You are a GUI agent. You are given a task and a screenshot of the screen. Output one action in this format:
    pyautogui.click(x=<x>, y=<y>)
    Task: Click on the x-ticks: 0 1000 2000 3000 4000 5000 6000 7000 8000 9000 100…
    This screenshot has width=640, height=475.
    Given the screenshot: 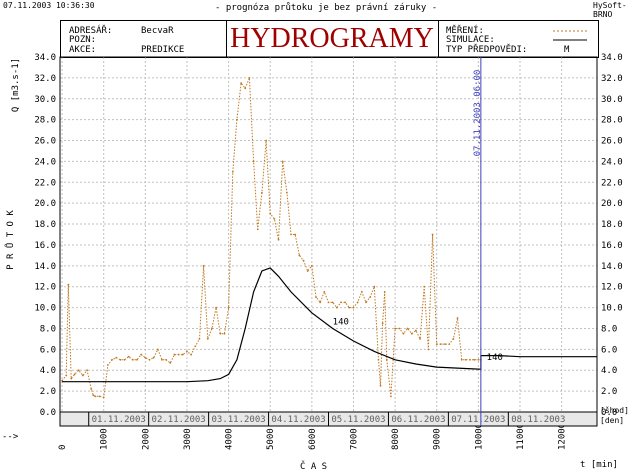 What is the action you would take?
    pyautogui.click(x=313, y=436)
    